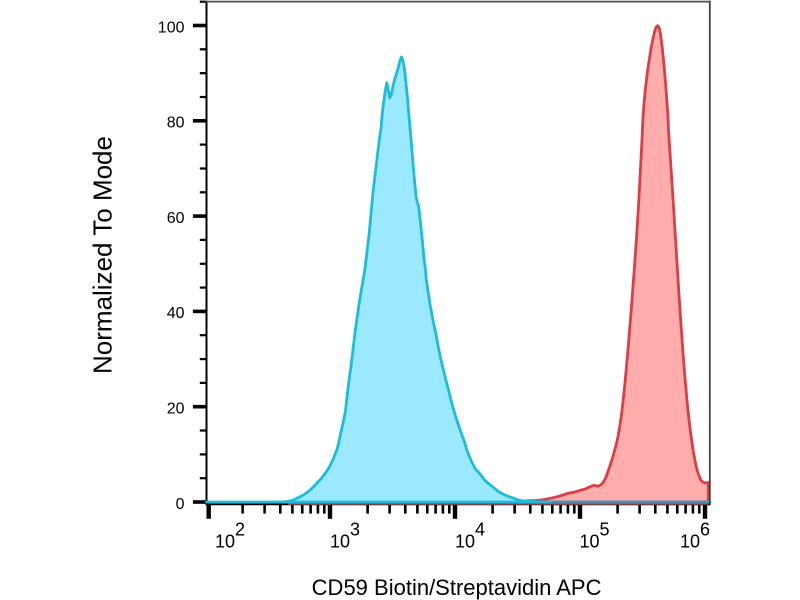 This screenshot has width=800, height=600. I want to click on svg-text: 80, so click(176, 123).